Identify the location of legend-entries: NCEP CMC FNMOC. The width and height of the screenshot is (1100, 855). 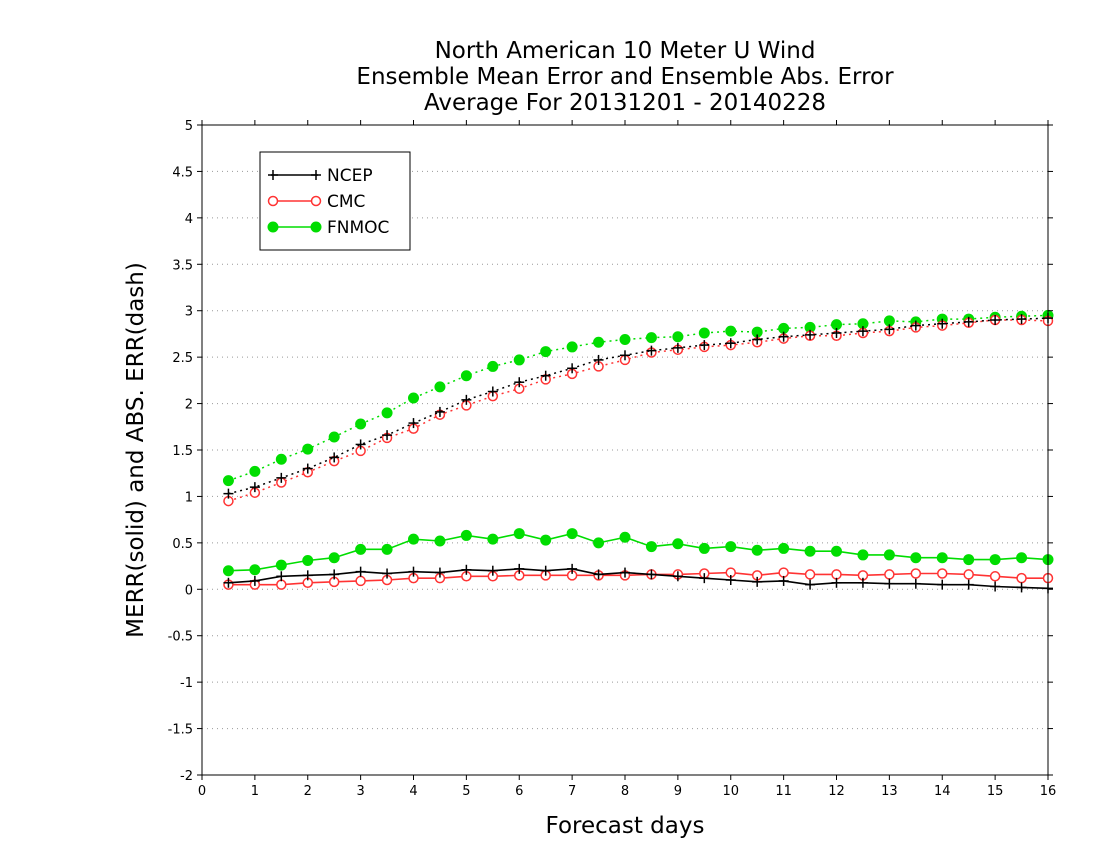
(328, 202).